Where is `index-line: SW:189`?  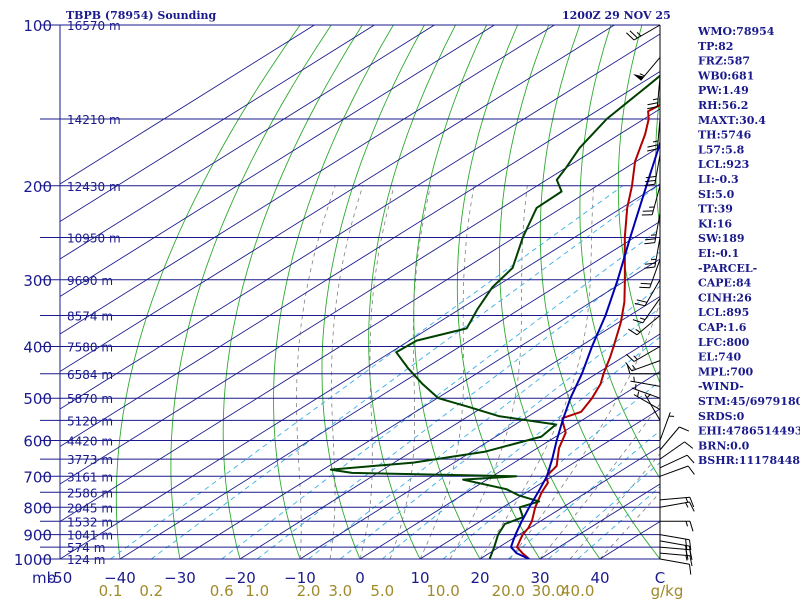 index-line: SW:189 is located at coordinates (721, 238).